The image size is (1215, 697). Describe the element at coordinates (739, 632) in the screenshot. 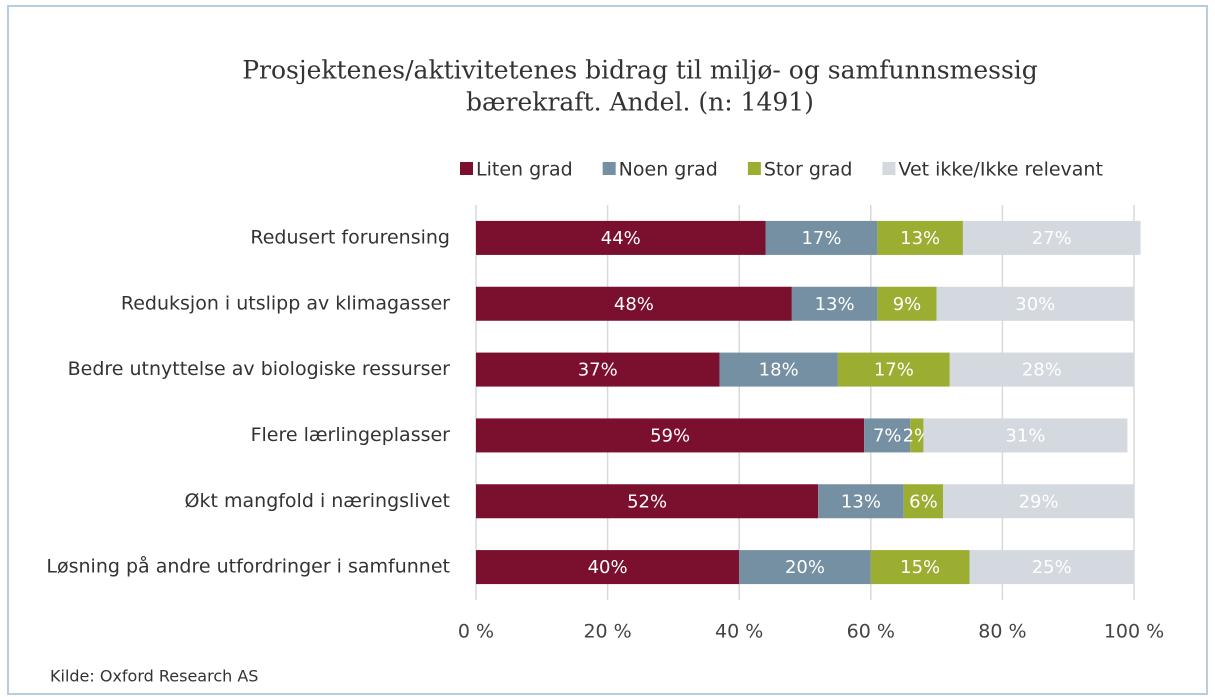

I see `x-tick-label: 40 %` at that location.